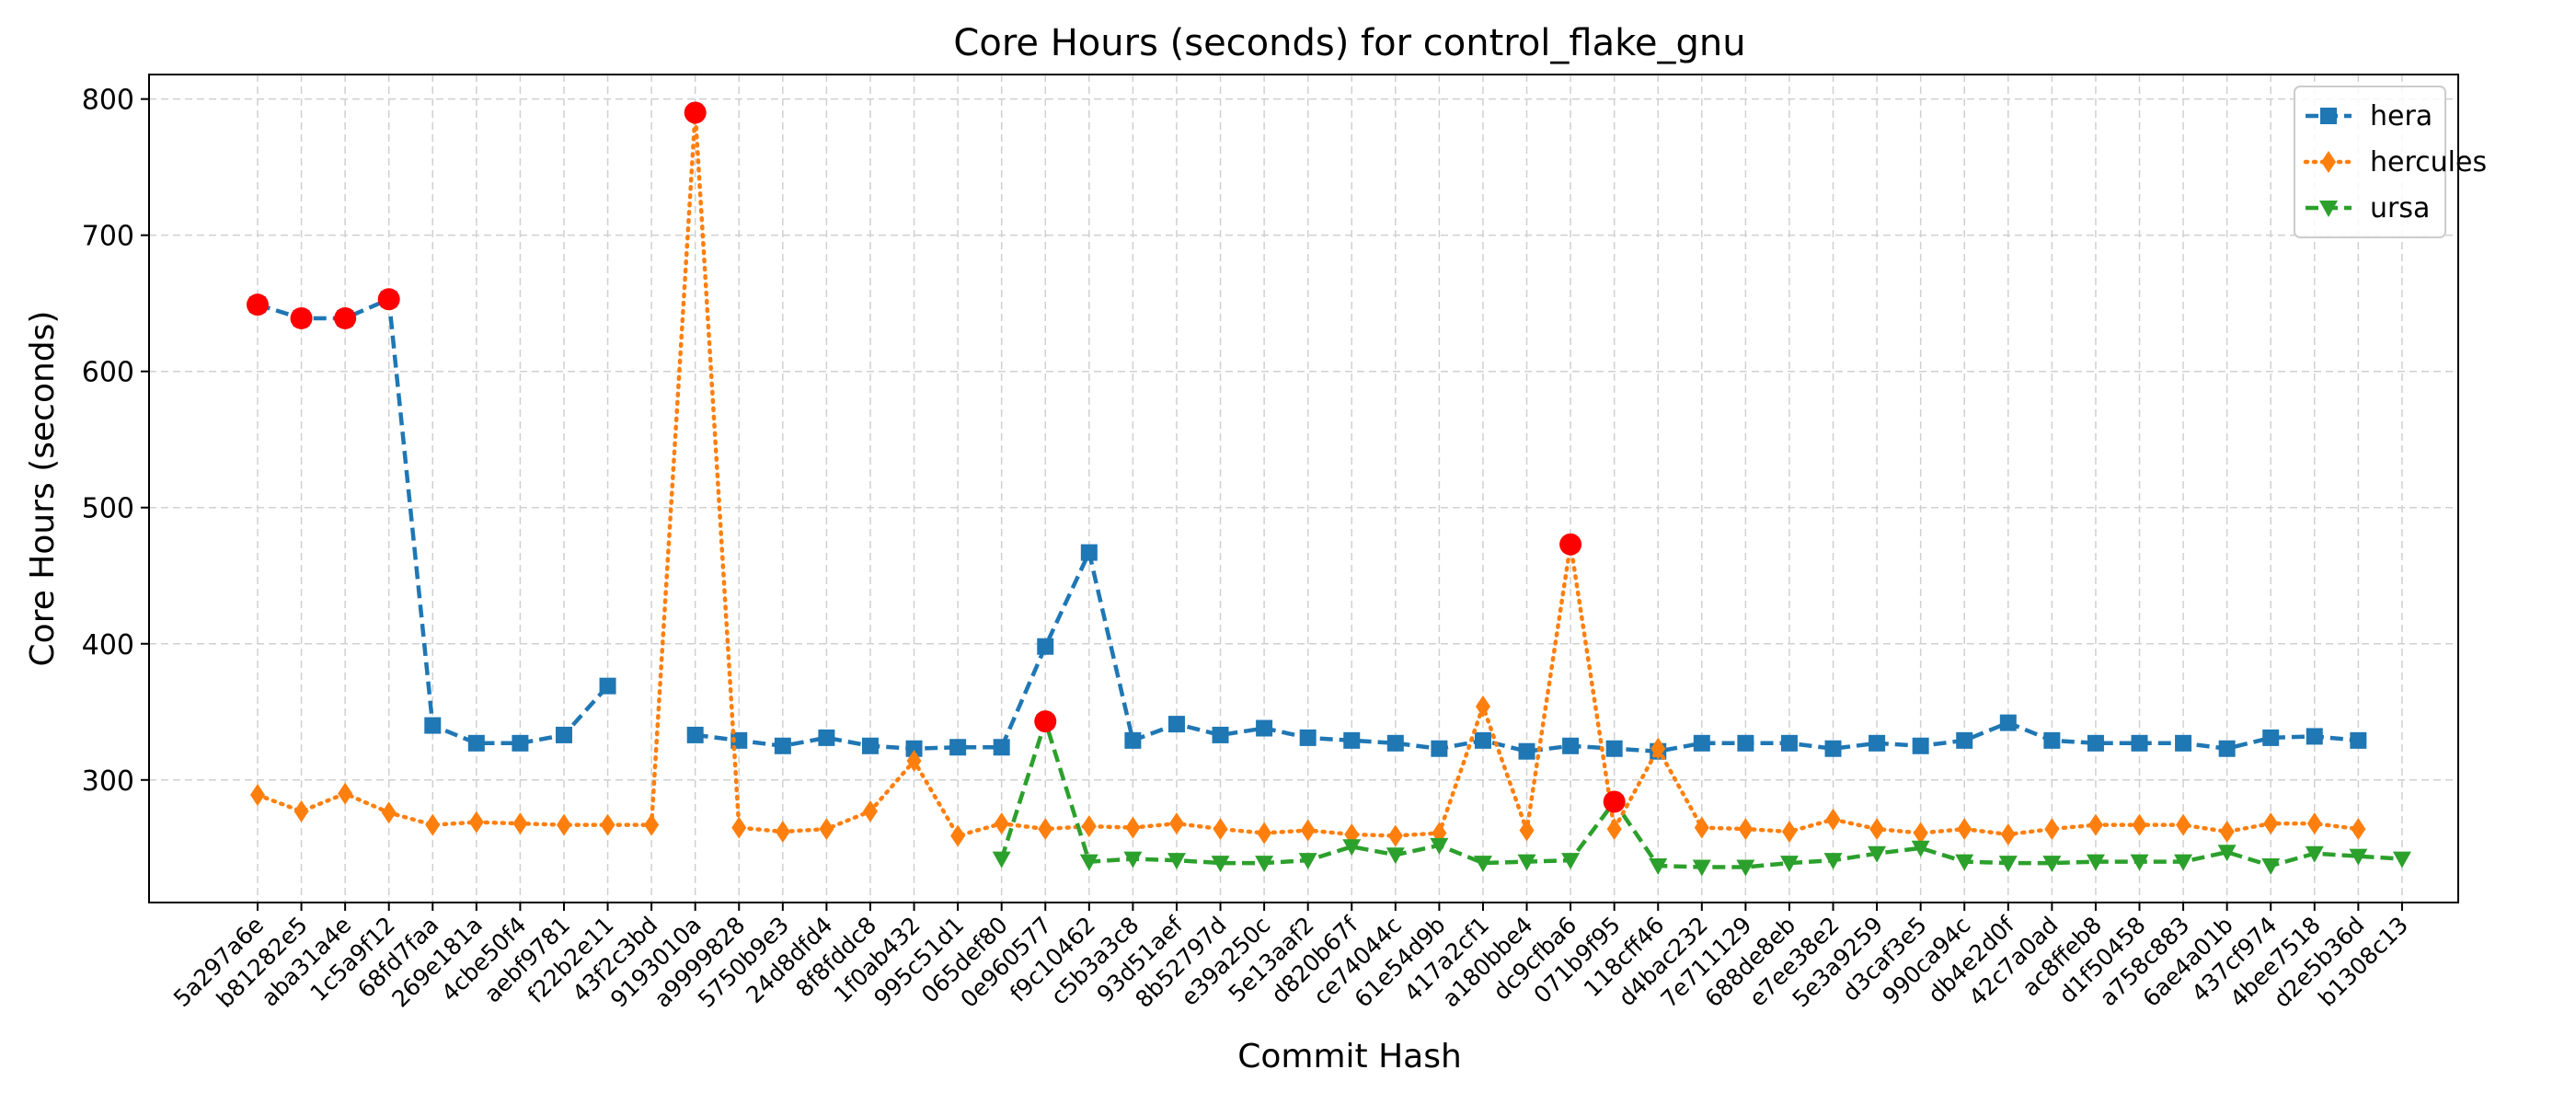 The height and width of the screenshot is (1104, 2576). Describe the element at coordinates (108, 509) in the screenshot. I see `y-tick-label: 500` at that location.